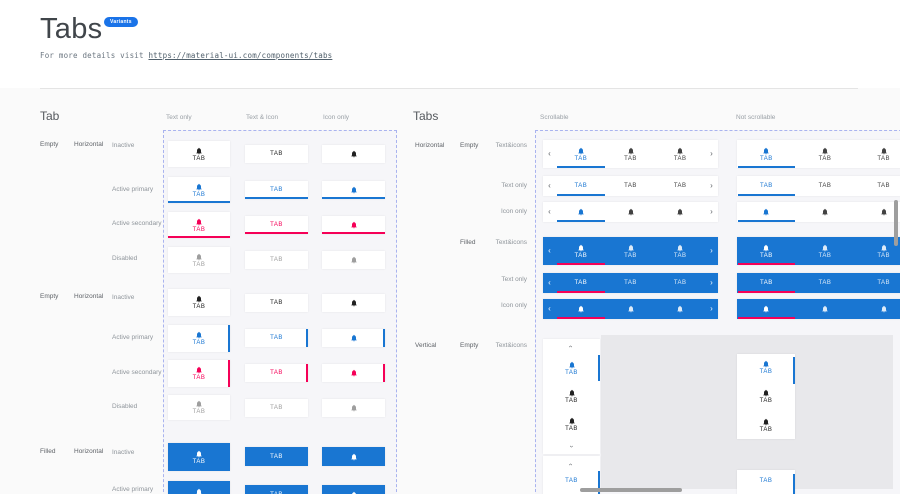  I want to click on chevron-down-icon: ›, so click(571, 446).